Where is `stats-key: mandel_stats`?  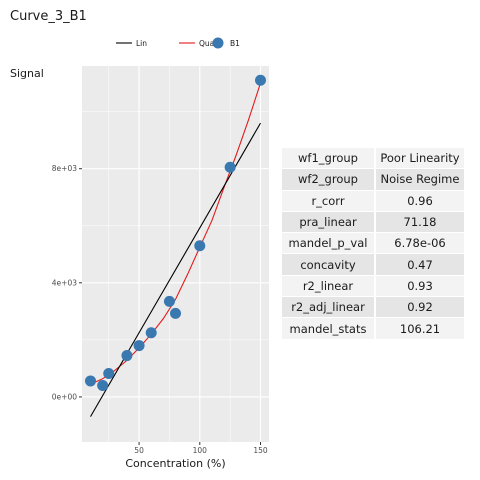
stats-key: mandel_stats is located at coordinates (328, 328).